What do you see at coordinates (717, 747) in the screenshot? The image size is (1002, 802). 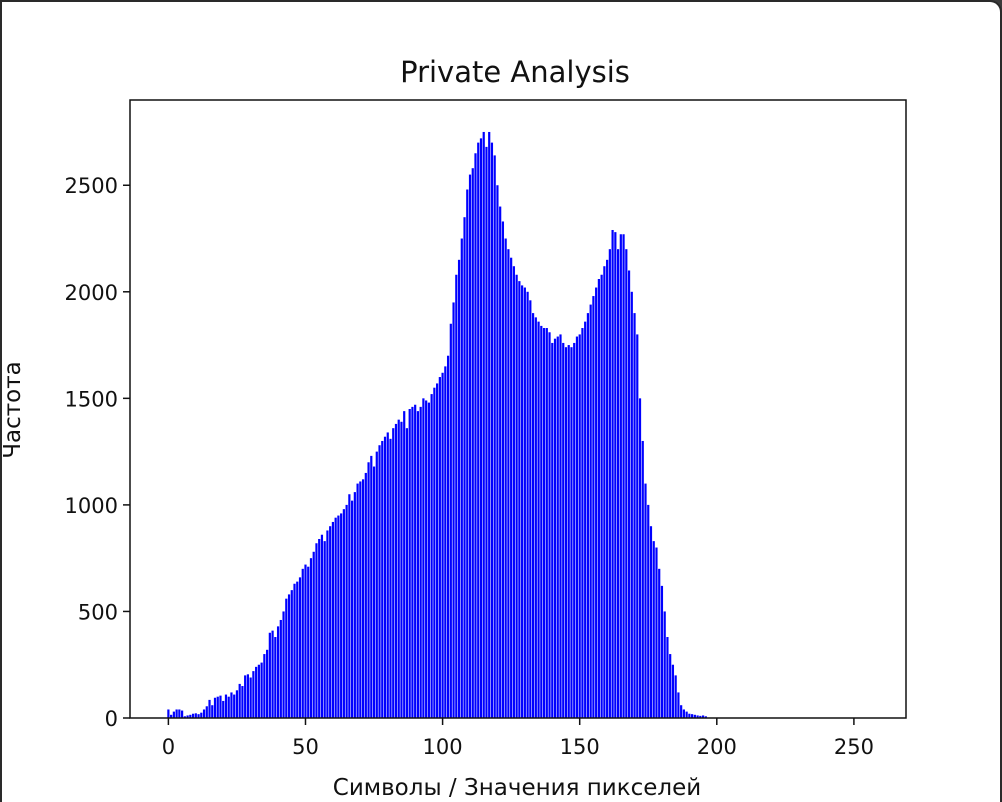 I see `x-tick-label: 200` at bounding box center [717, 747].